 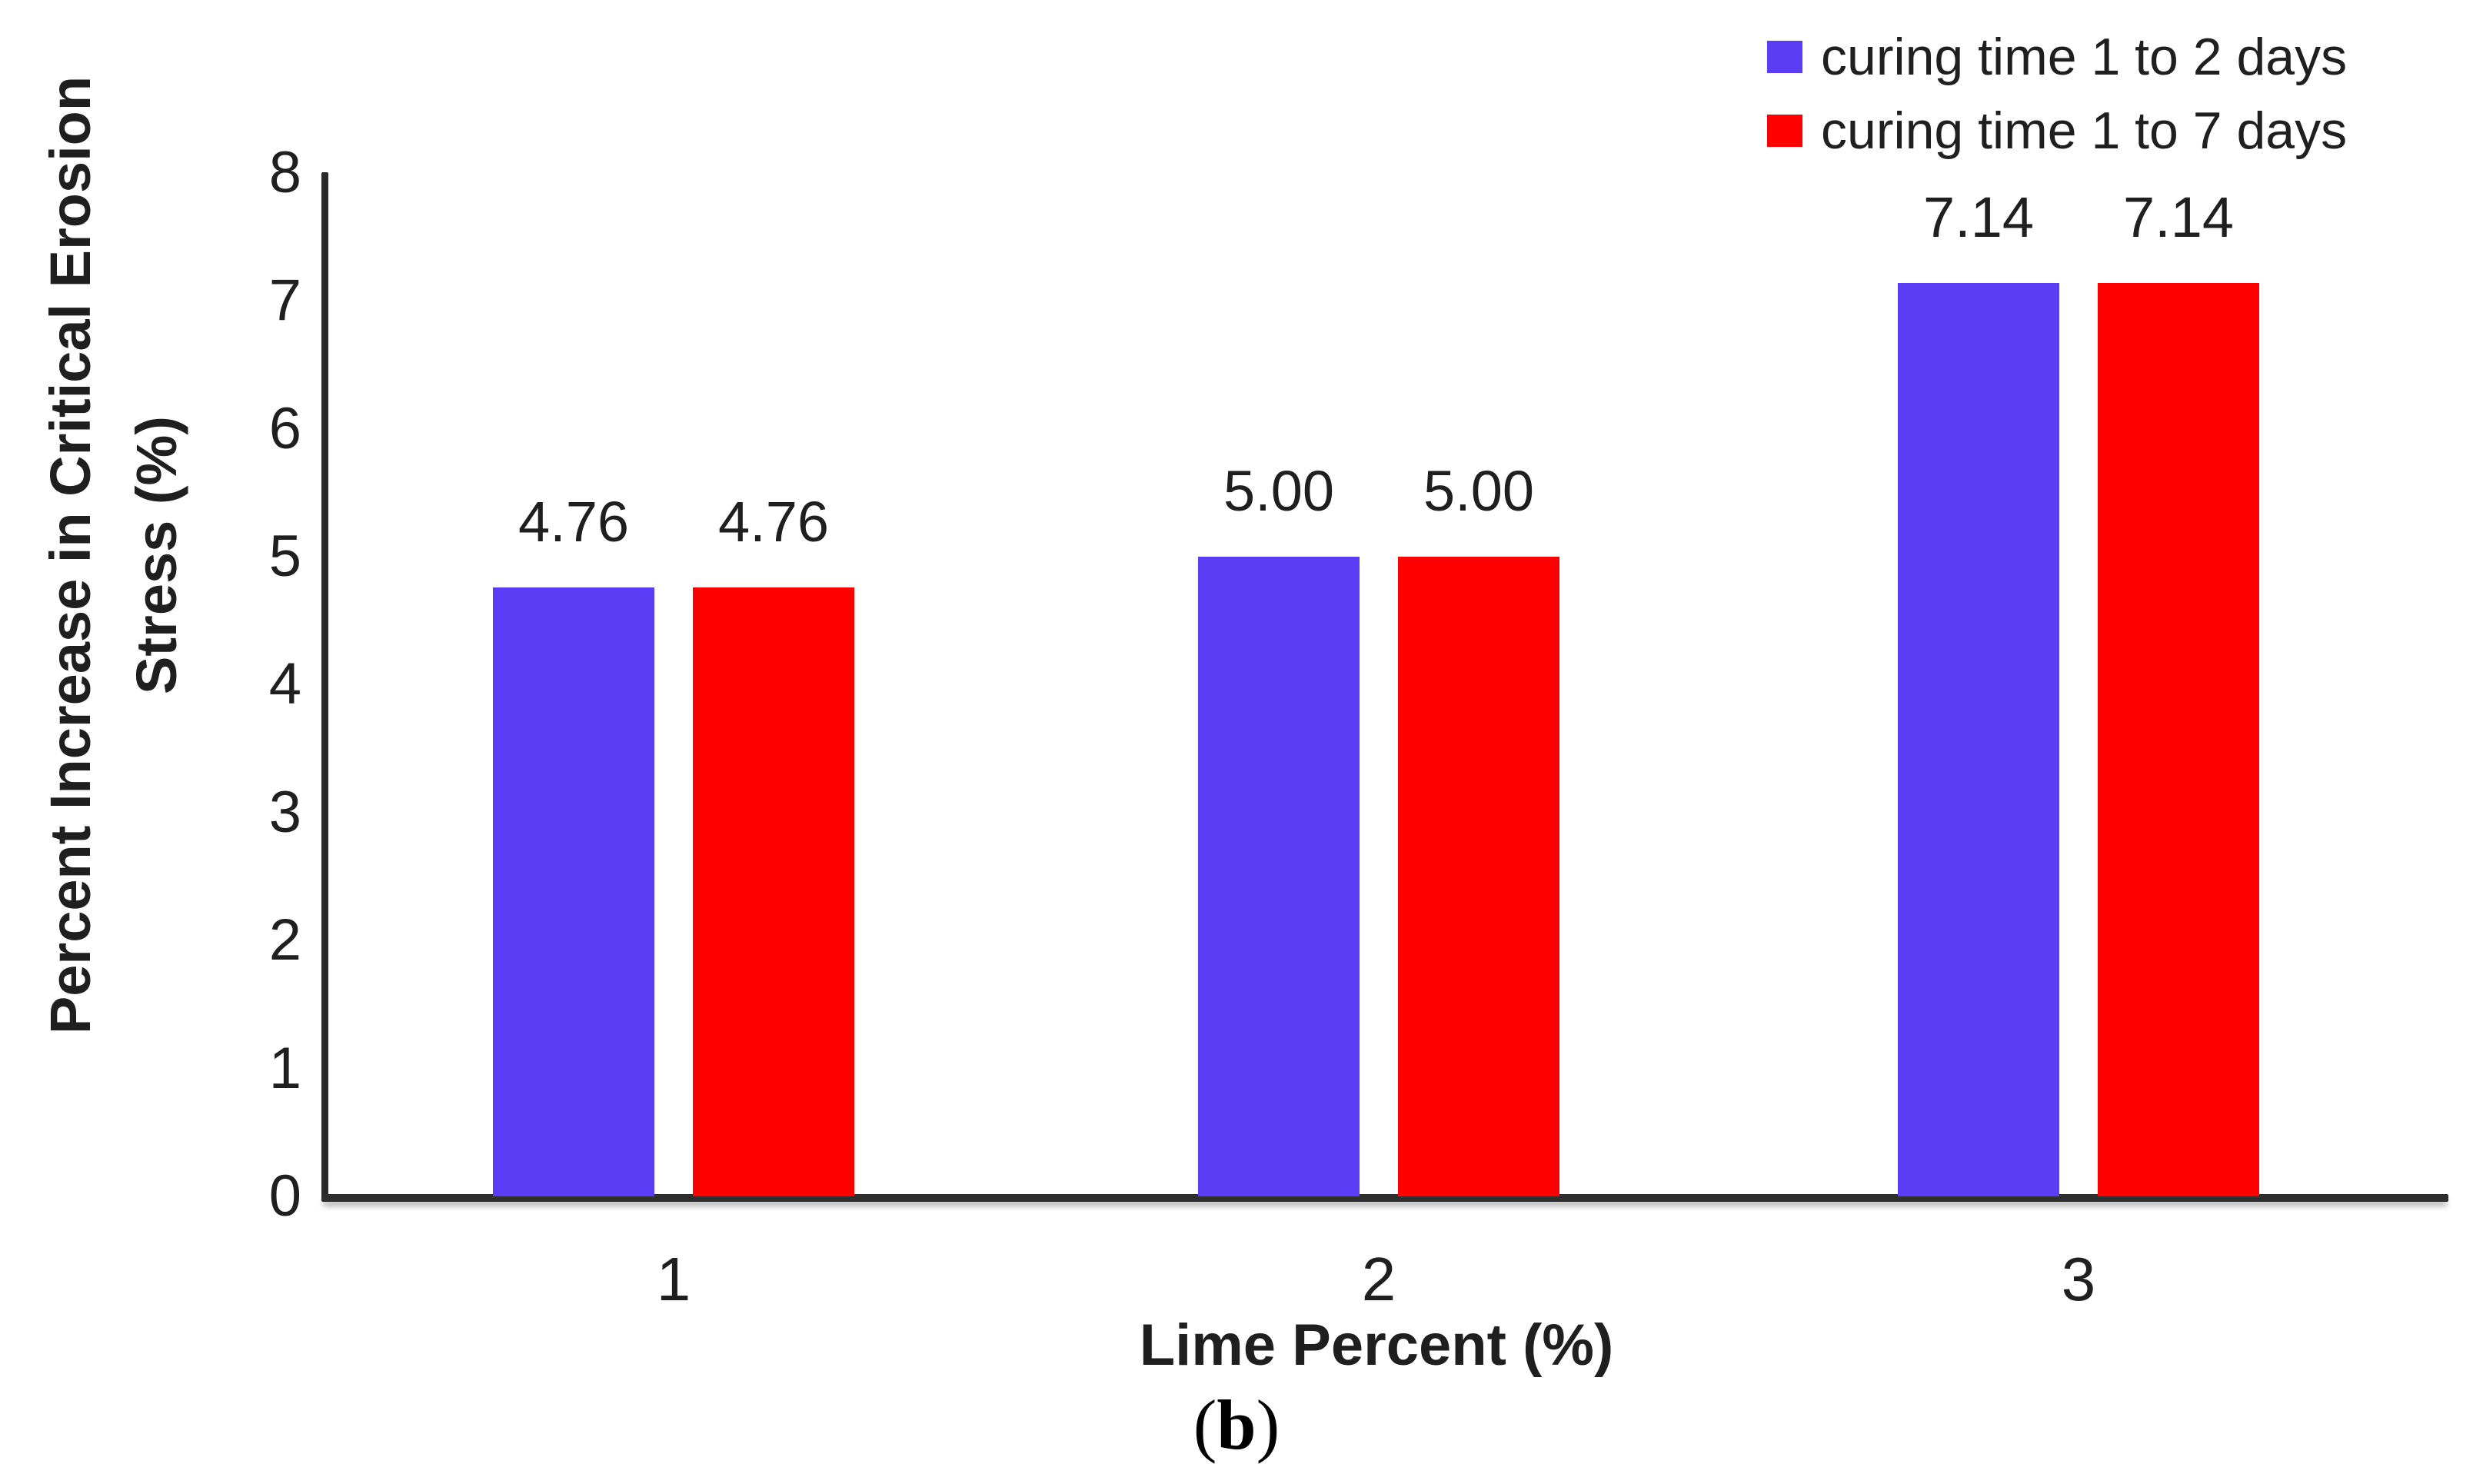 I want to click on y-tick-label: 6, so click(x=284, y=428).